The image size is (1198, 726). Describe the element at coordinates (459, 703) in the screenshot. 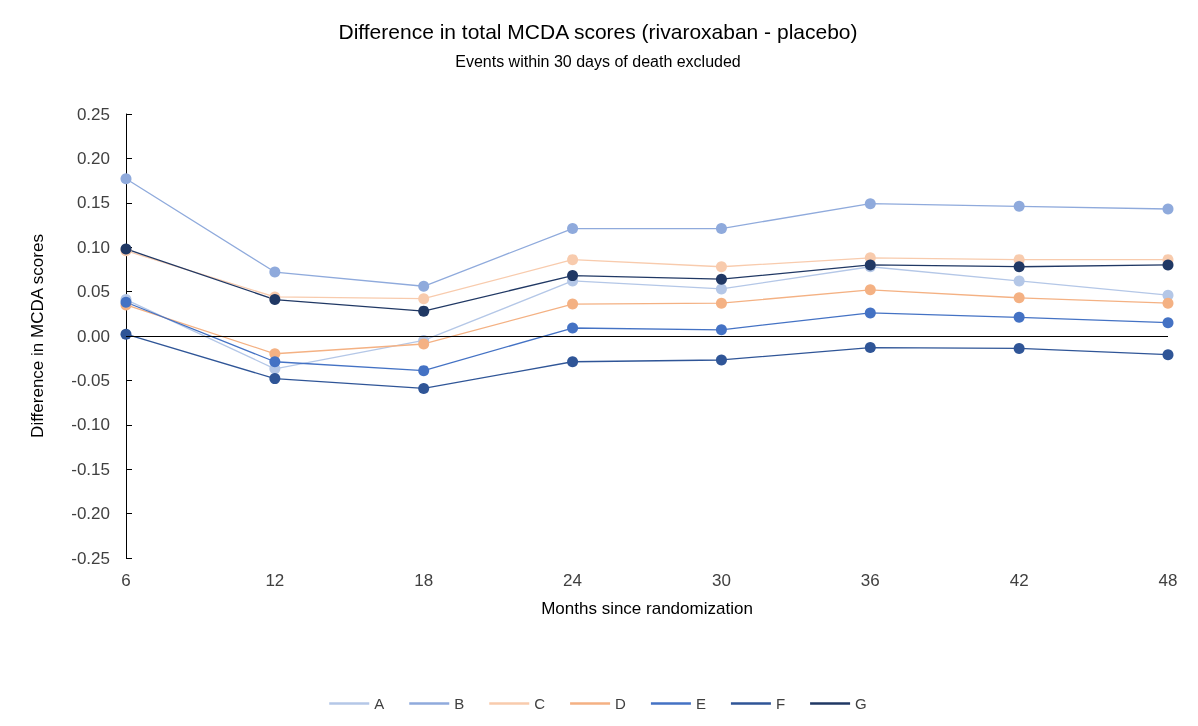

I see `legend-label: B` at that location.